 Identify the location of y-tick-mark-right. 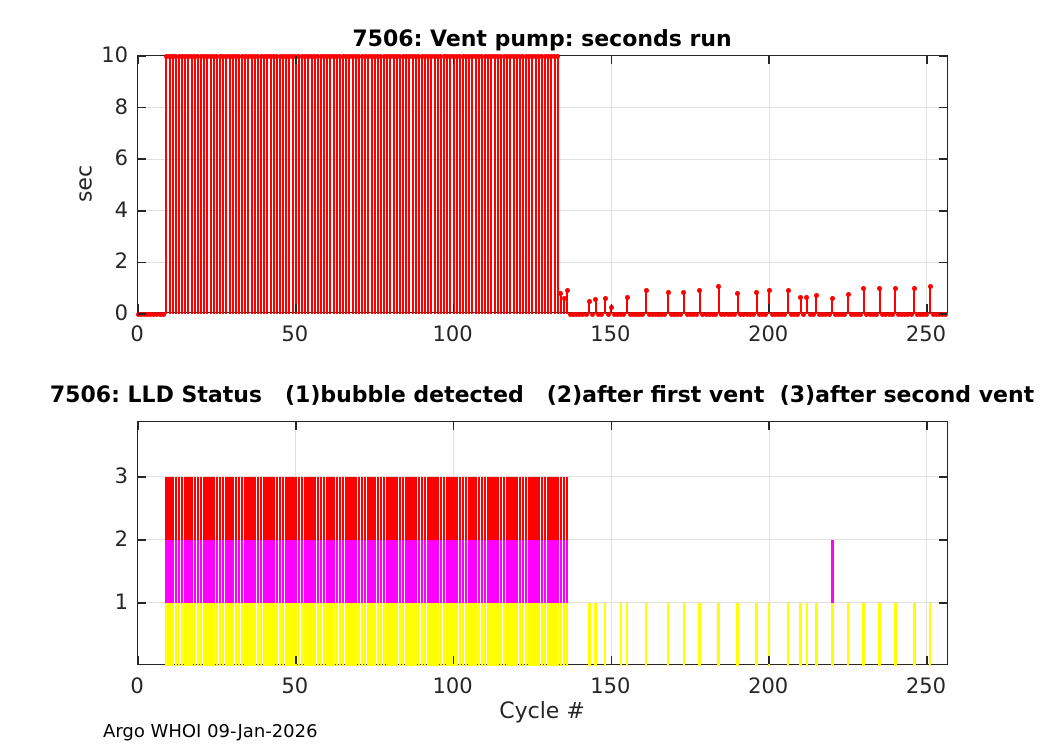
(943, 477).